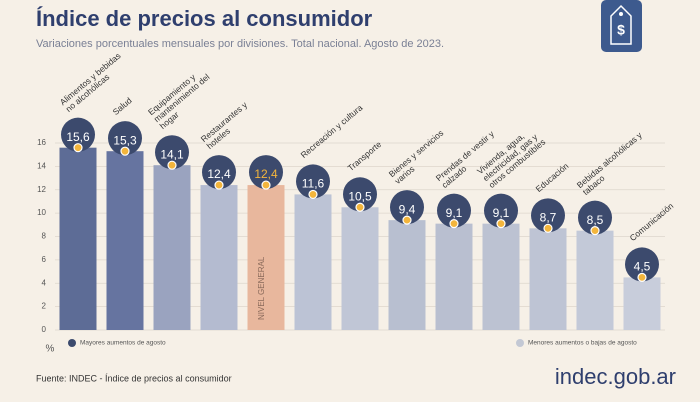  I want to click on legend-label: Menores aumentos o bajas de agosto, so click(582, 343).